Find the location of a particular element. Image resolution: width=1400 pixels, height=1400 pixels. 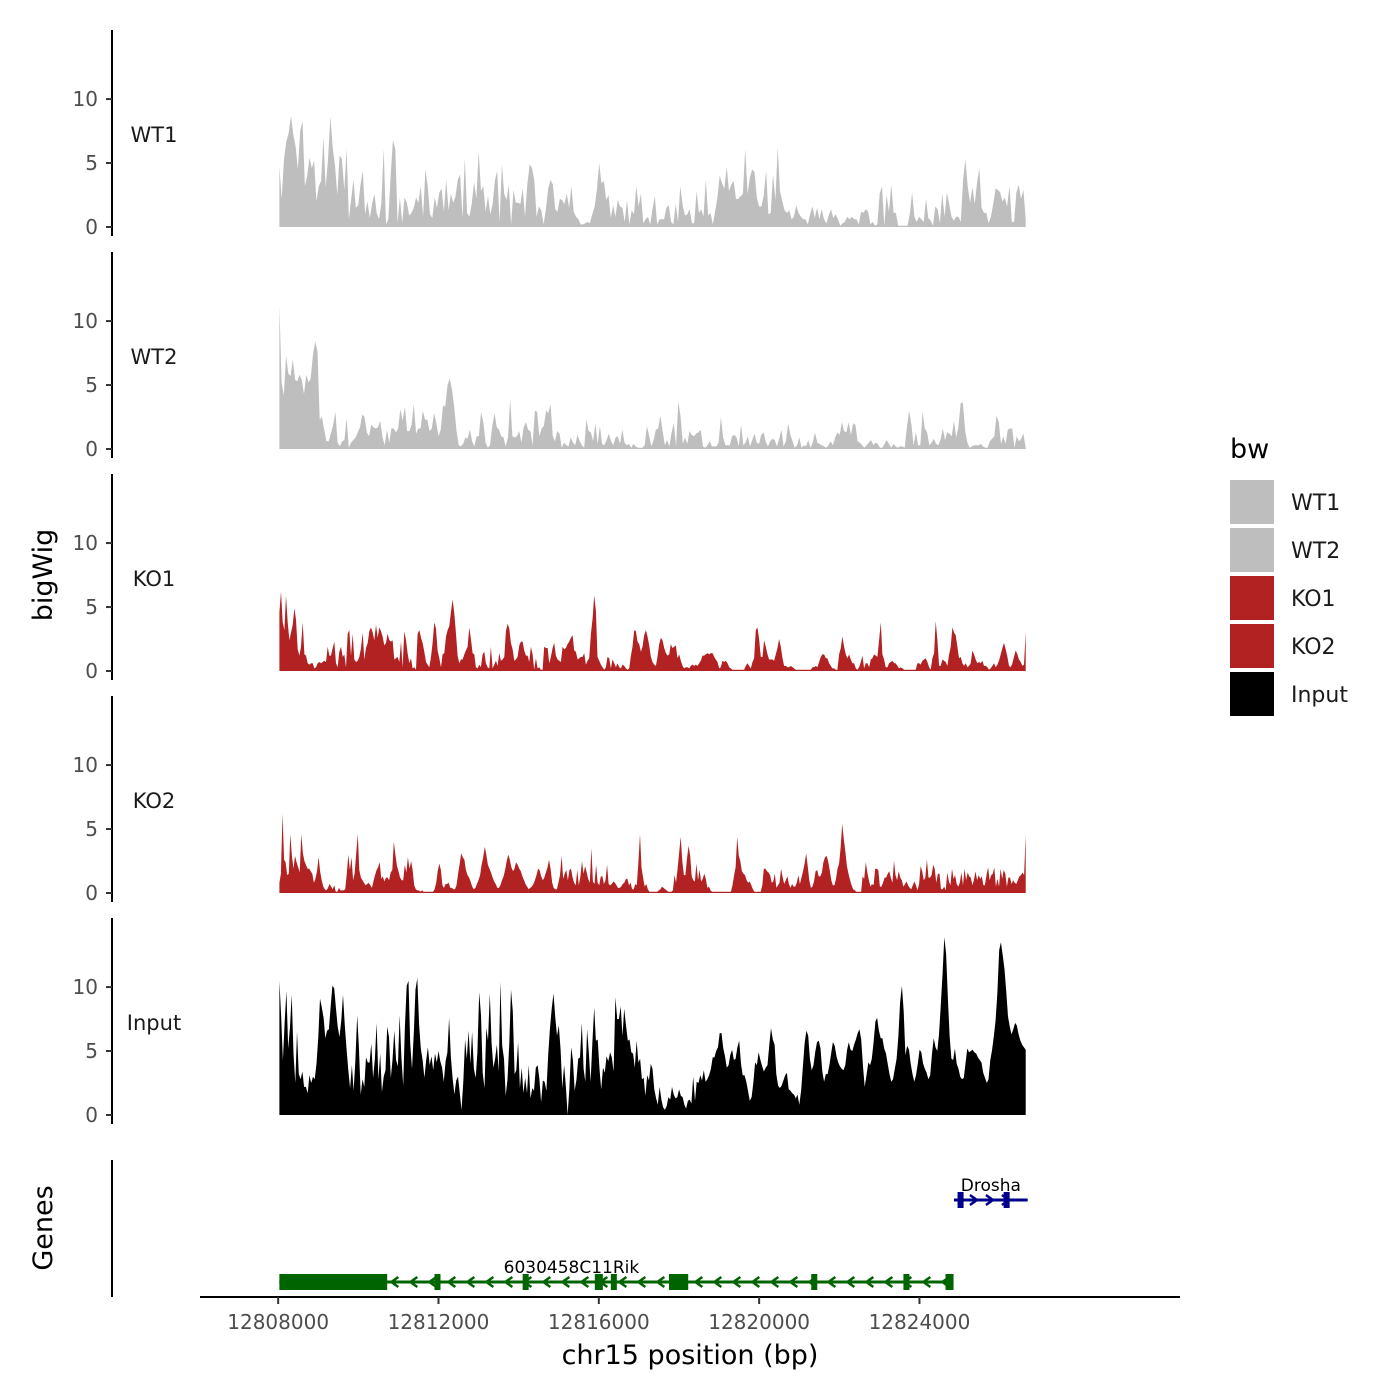

genes-panel: Genes 6030458C11Rik Drosha is located at coordinates (528, 1228).